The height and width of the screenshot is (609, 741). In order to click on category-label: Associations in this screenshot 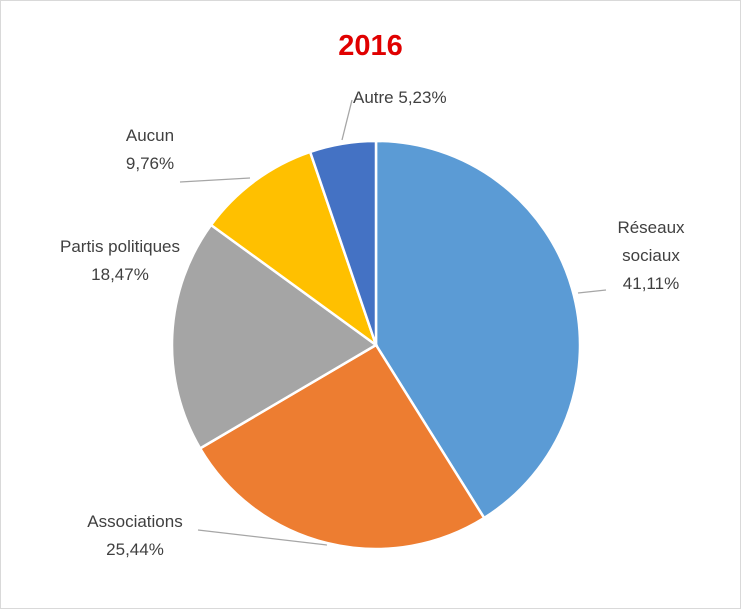, I will do `click(135, 521)`.